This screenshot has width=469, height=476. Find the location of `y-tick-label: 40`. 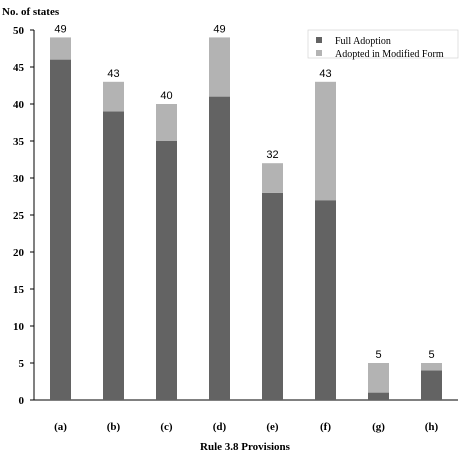

y-tick-label: 40 is located at coordinates (19, 105).